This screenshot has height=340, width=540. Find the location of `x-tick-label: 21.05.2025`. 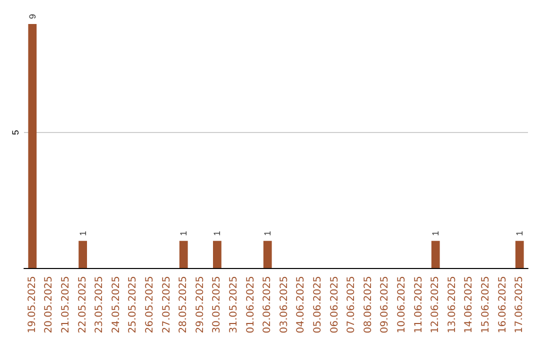

x-tick-label: 21.05.2025 is located at coordinates (66, 305).